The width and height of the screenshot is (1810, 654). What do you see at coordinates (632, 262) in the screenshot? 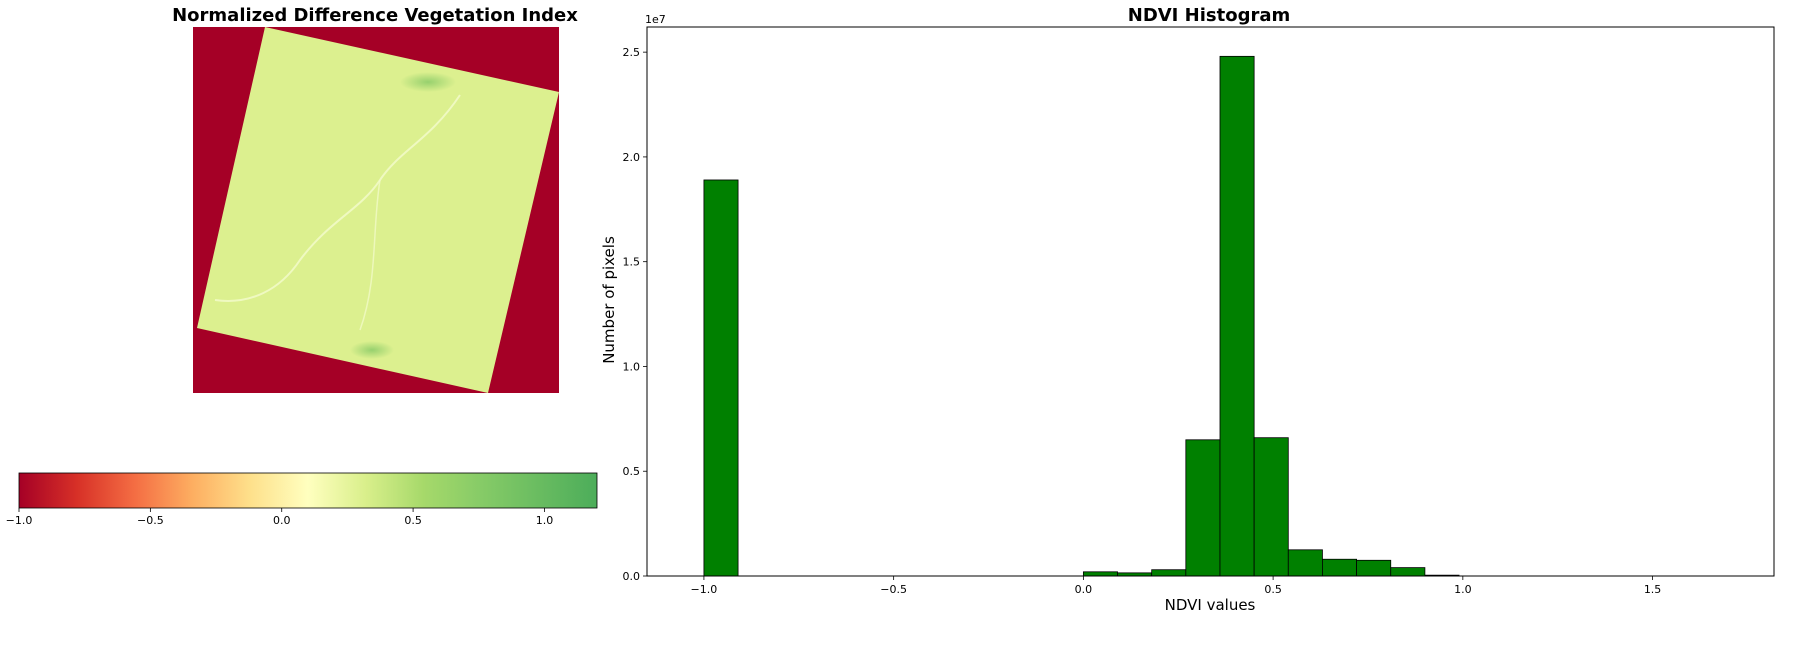
I see `y-tick-label: 1.5` at bounding box center [632, 262].